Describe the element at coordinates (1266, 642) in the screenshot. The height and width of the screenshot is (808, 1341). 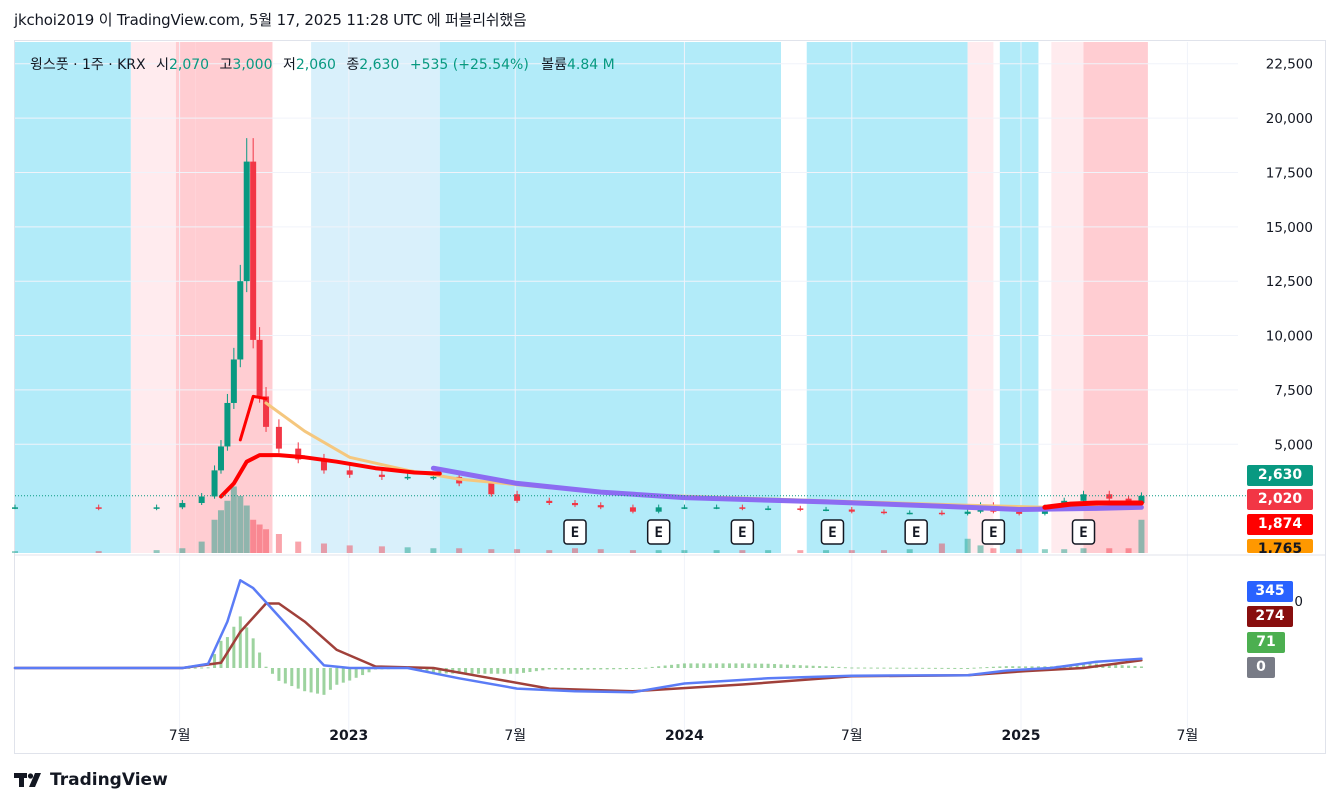
I see `macd-tag: 71` at that location.